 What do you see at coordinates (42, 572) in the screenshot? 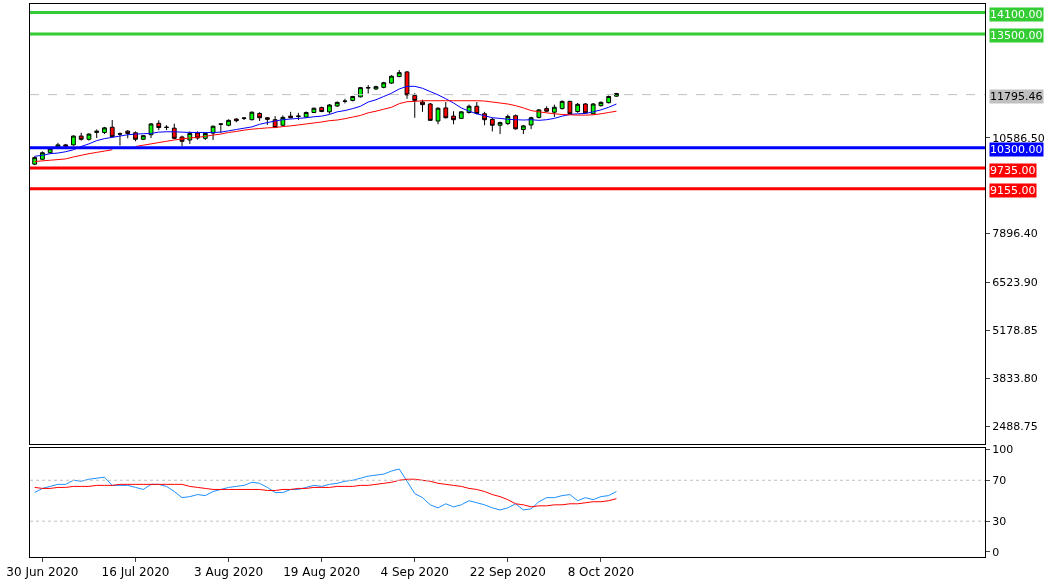
I see `x-tick-label: 30 Jun 2020` at bounding box center [42, 572].